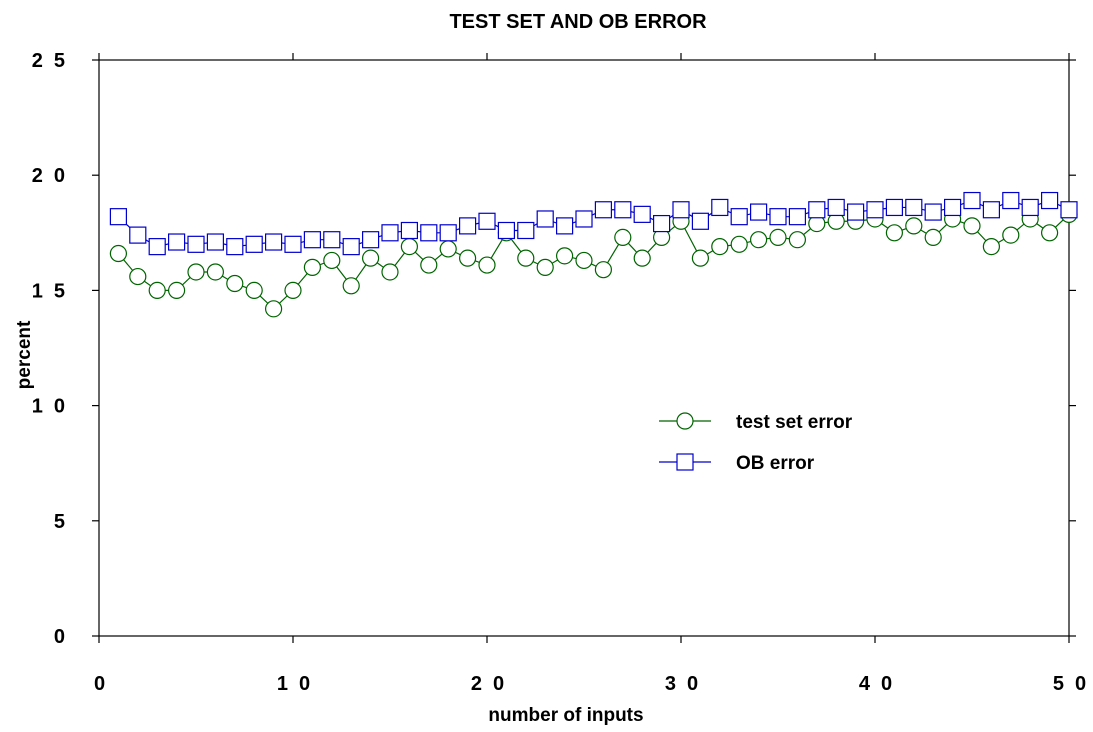  I want to click on x-tick-label: 30, so click(687, 684).